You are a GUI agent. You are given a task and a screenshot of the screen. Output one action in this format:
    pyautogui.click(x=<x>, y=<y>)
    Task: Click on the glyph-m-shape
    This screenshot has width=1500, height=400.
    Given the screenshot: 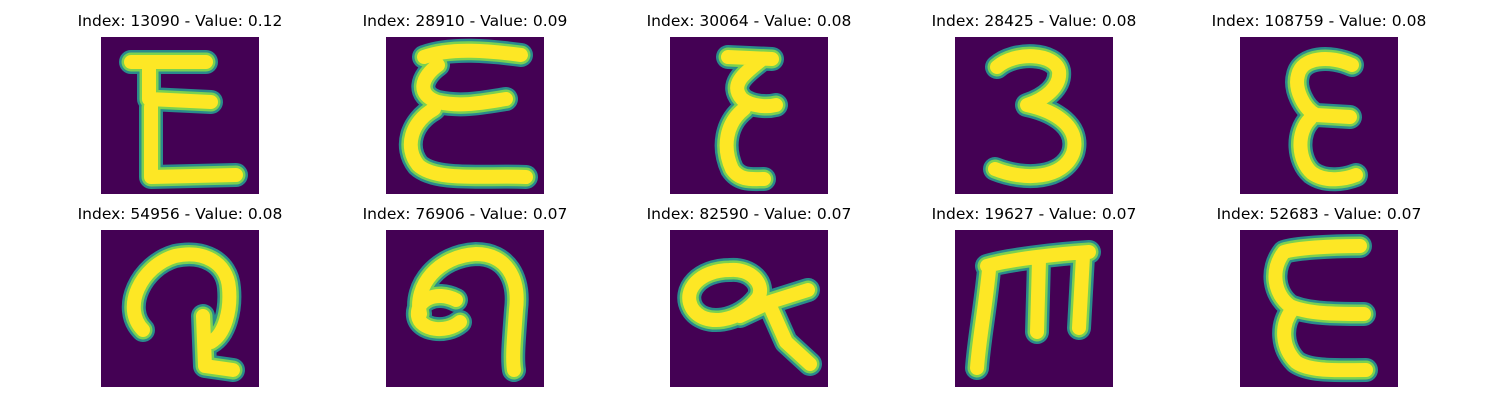 What is the action you would take?
    pyautogui.click(x=1033, y=310)
    